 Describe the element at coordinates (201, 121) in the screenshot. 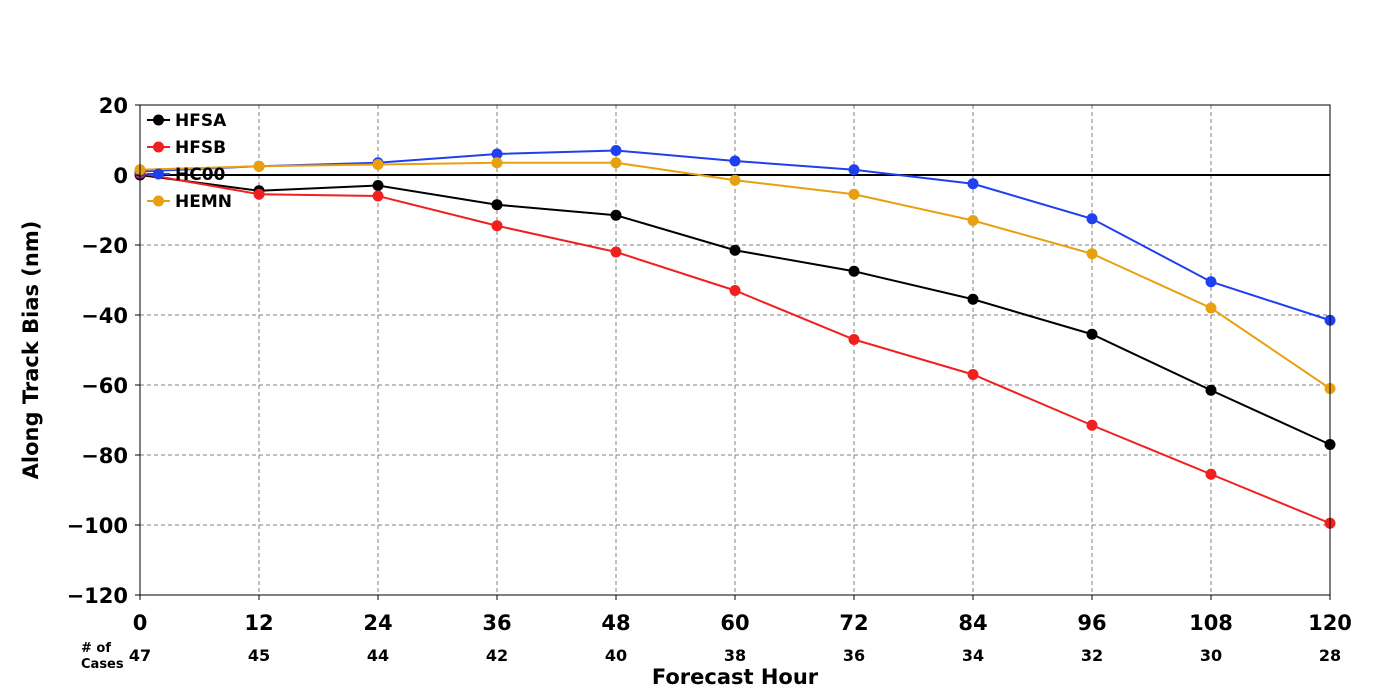

I see `legend-label-hfsa: HFSA` at that location.